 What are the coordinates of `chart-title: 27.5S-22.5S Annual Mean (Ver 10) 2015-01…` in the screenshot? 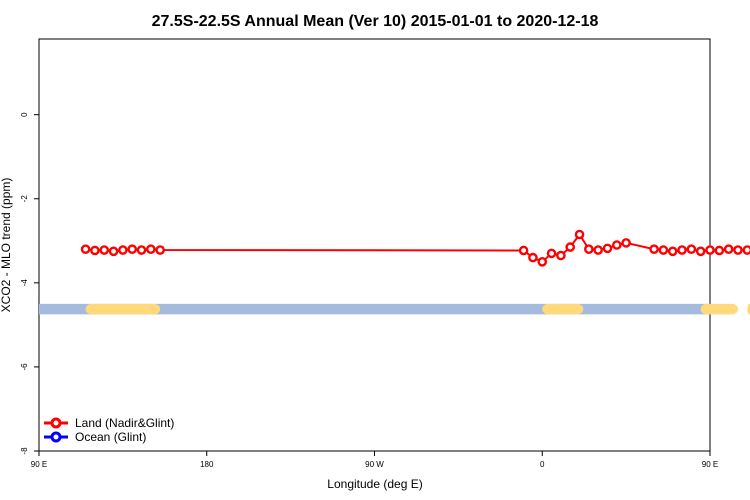 It's located at (375, 21).